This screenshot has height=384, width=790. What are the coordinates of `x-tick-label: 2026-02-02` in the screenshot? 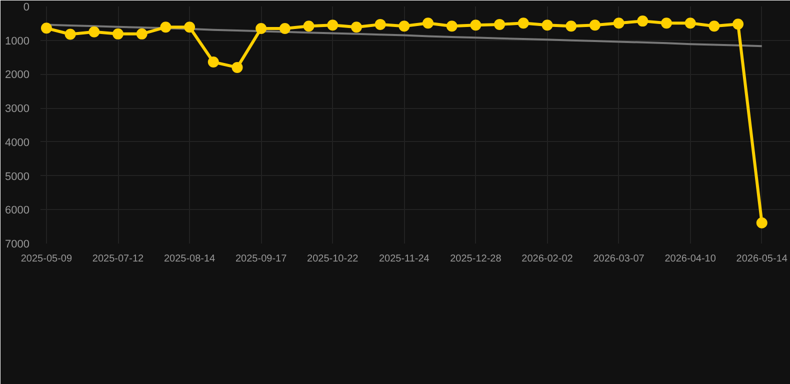 It's located at (548, 259).